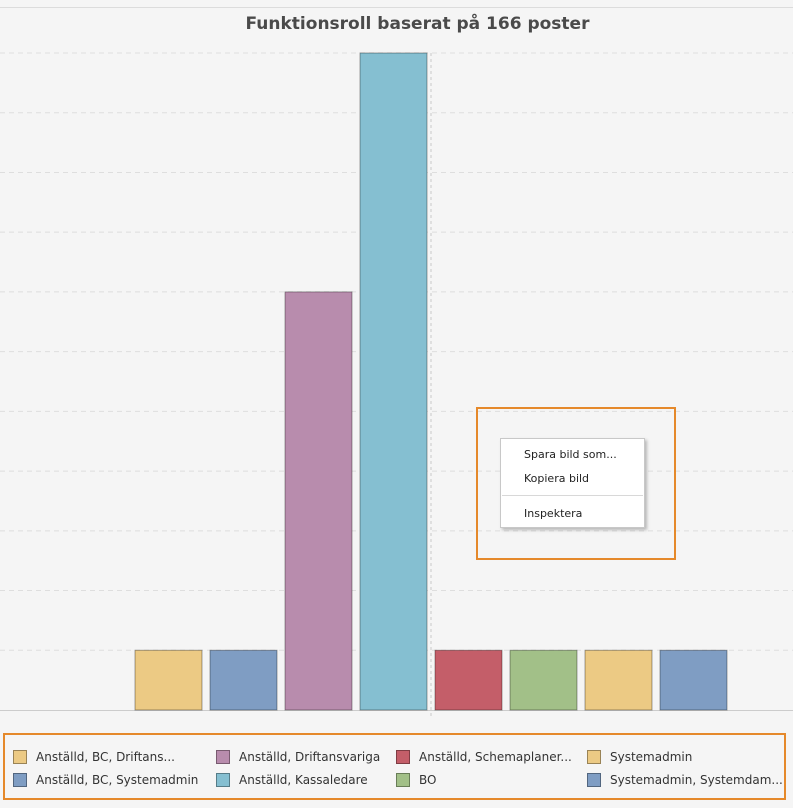  Describe the element at coordinates (417, 24) in the screenshot. I see `chart-title: Funktionsroll baserat på 166 poster` at that location.